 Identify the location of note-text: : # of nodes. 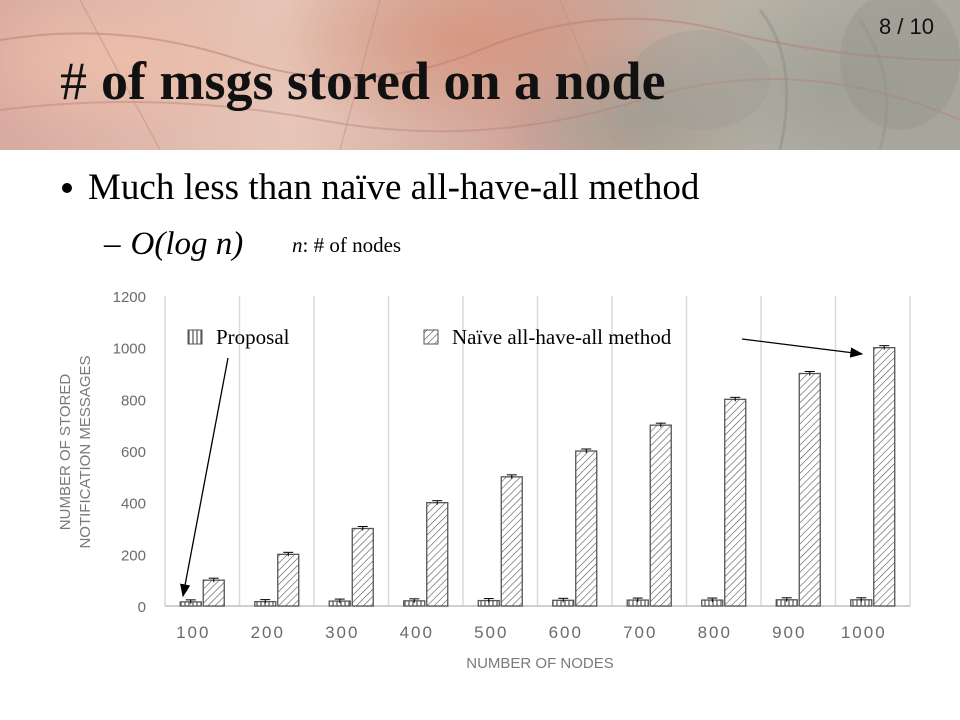
(352, 245).